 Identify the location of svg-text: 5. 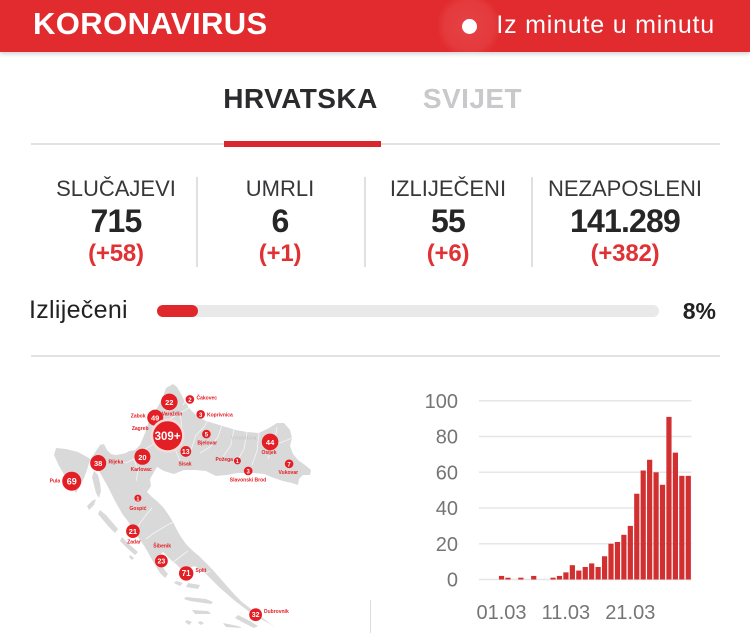
(207, 436).